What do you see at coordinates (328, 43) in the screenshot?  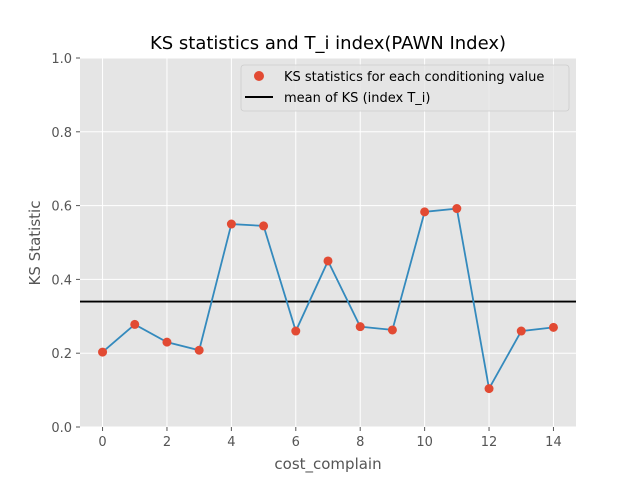 I see `chart-title: KS statistics and T_i index(PAWN Index)` at bounding box center [328, 43].